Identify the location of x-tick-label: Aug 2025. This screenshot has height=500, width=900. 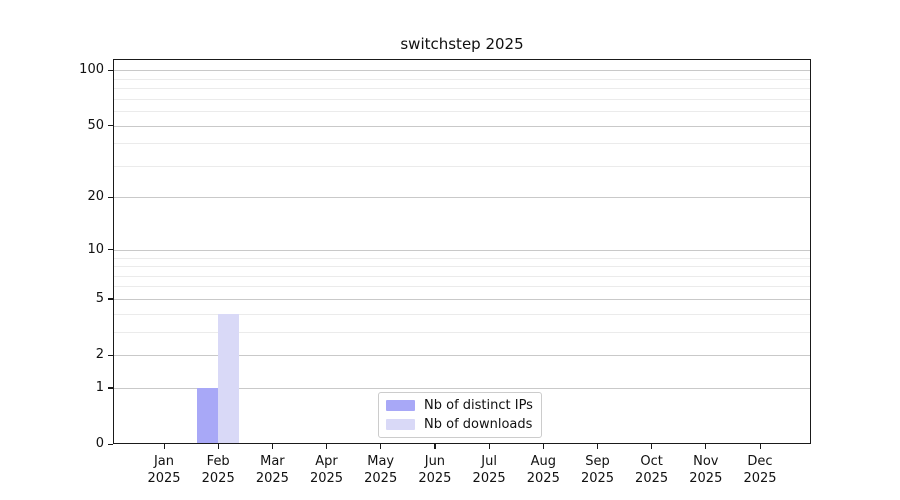
(543, 470).